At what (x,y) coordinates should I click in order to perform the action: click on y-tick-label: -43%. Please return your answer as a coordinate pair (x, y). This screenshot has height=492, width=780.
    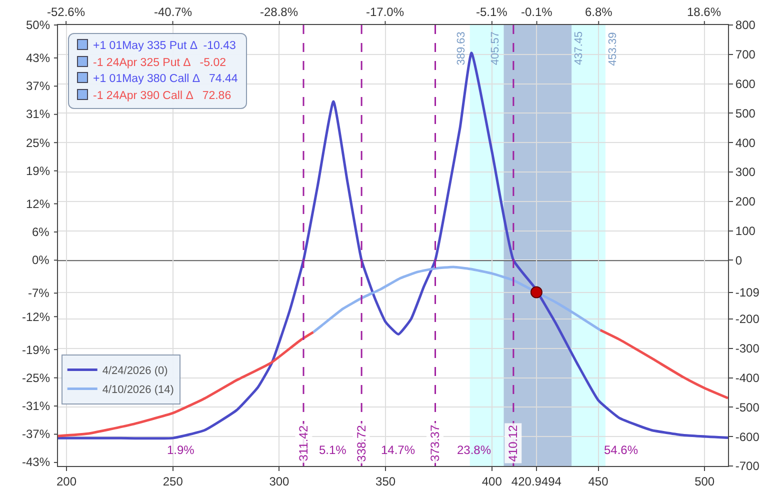
    Looking at the image, I should click on (36, 462).